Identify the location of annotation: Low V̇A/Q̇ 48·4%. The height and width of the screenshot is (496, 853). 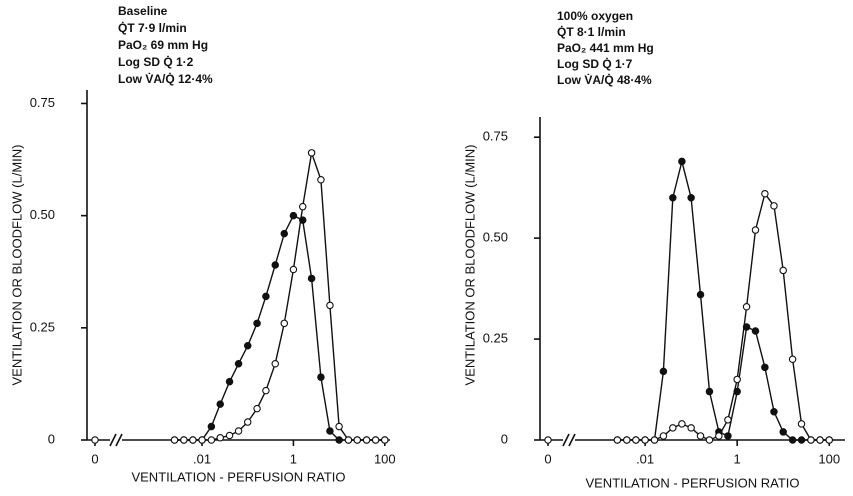
(604, 79).